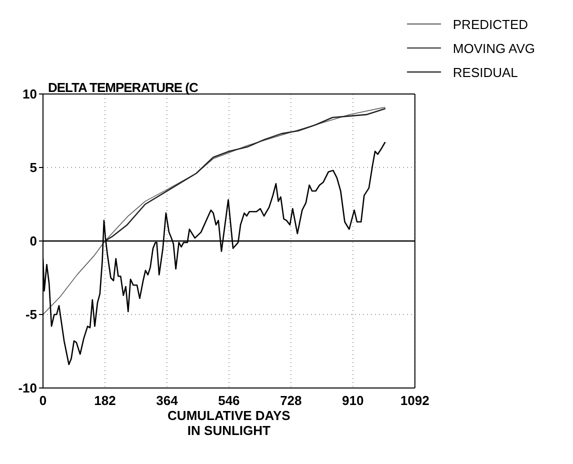 The height and width of the screenshot is (464, 573). What do you see at coordinates (33, 241) in the screenshot?
I see `y-tick-label: 0` at bounding box center [33, 241].